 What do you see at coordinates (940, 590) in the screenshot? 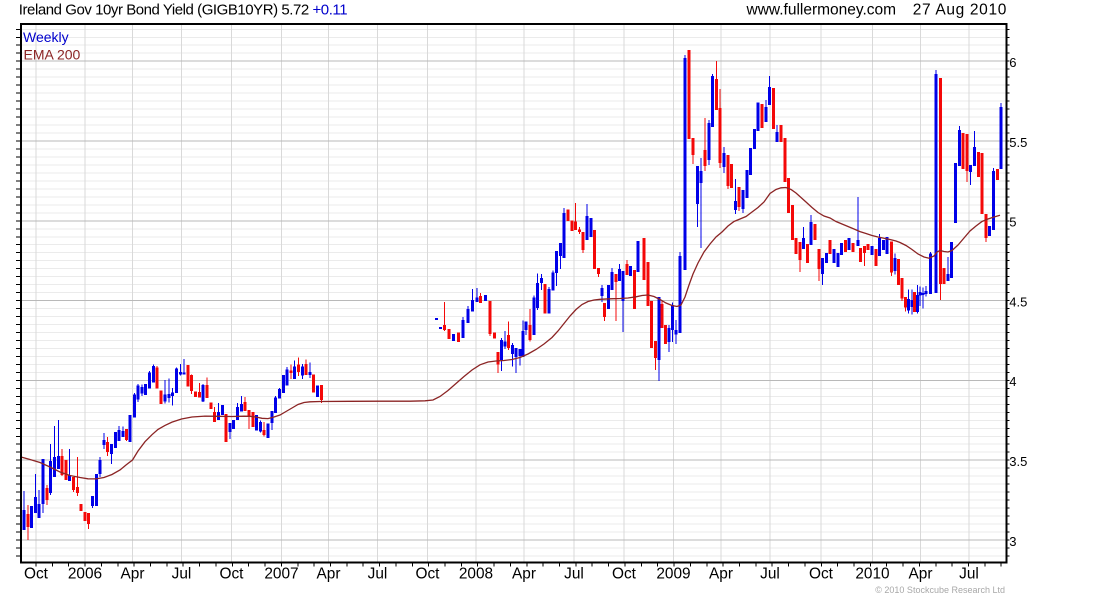
I see `svg-text: © 2010 Stockcube Research Ltd` at bounding box center [940, 590].